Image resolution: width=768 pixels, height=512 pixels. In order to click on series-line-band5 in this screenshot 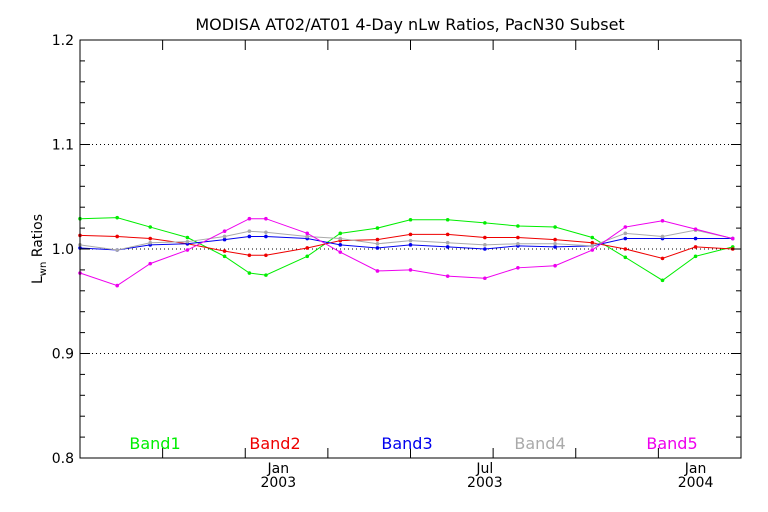, I will do `click(406, 252)`.